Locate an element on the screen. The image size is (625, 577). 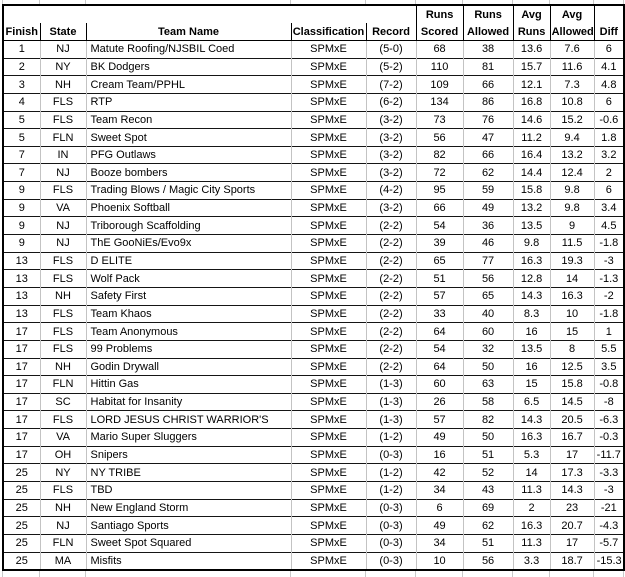
header-group-runs-allowed: Runs is located at coordinates (488, 14).